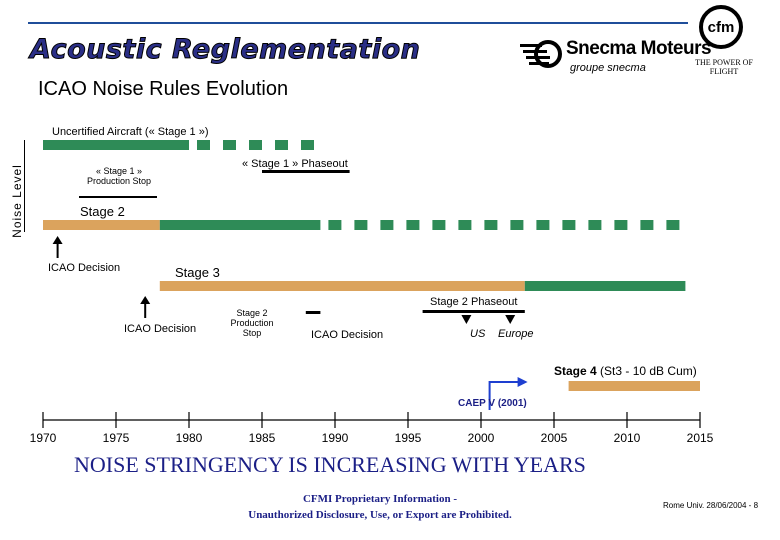 This screenshot has height=540, width=780. What do you see at coordinates (262, 438) in the screenshot?
I see `x-axis-tick-label: 1985` at bounding box center [262, 438].